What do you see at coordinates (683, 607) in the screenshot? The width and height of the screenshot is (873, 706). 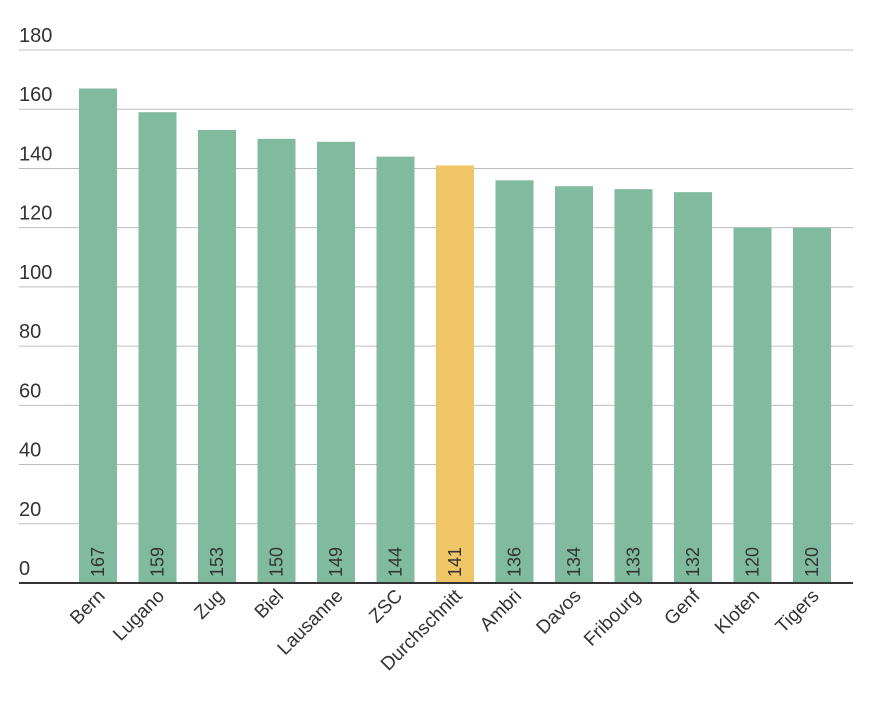 I see `x-tick-label: Genf` at bounding box center [683, 607].